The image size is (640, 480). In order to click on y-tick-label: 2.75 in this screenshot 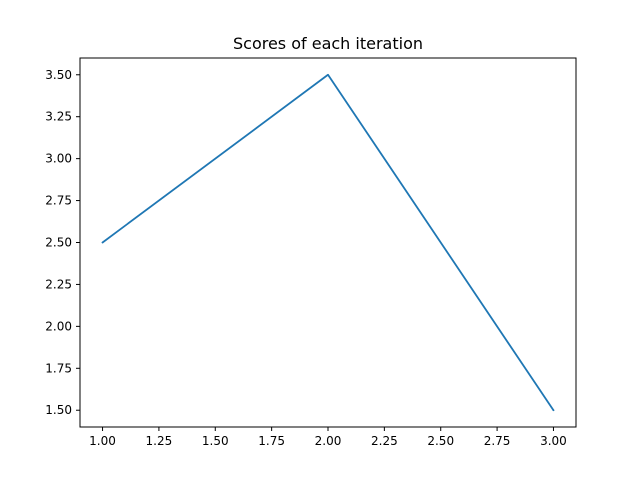, I will do `click(58, 201)`.